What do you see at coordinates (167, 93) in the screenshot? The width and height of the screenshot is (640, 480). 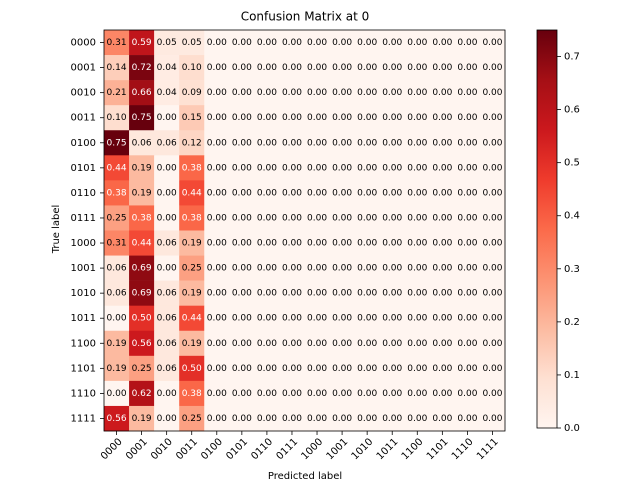 I see `cell-label: 0.04` at bounding box center [167, 93].